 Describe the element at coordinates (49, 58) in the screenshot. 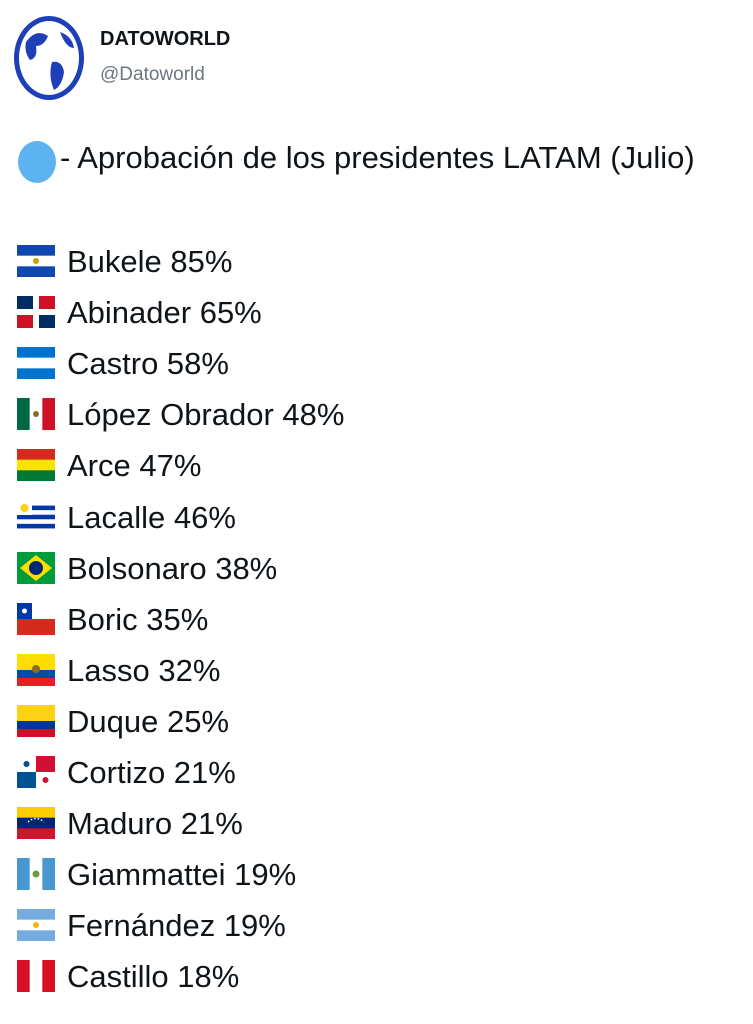

I see `avatar` at that location.